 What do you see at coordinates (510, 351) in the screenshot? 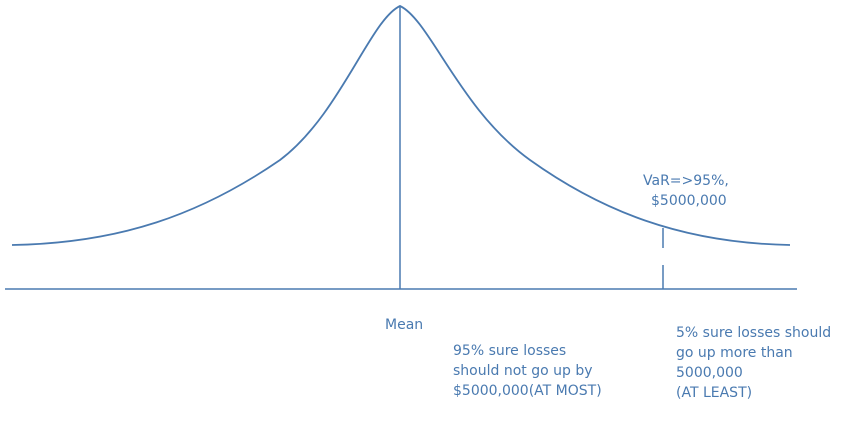
I see `left-region-line1: 95% sure losses` at bounding box center [510, 351].